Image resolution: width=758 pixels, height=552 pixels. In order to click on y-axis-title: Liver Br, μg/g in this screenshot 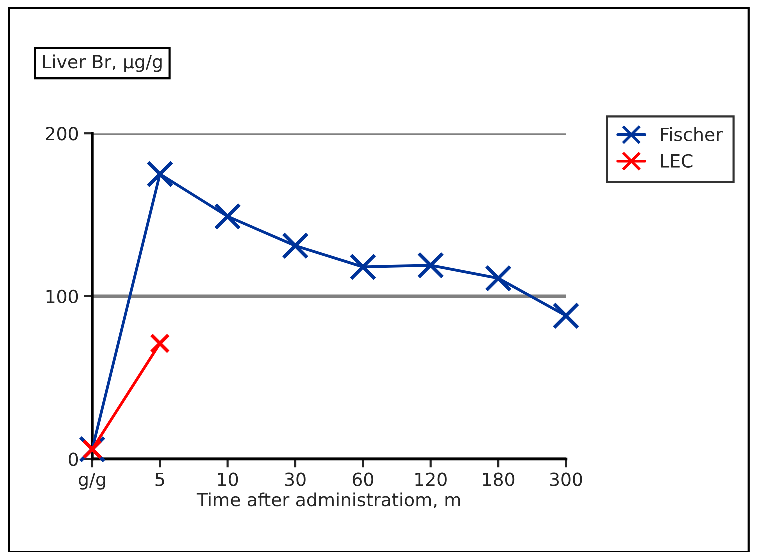, I will do `click(102, 63)`.